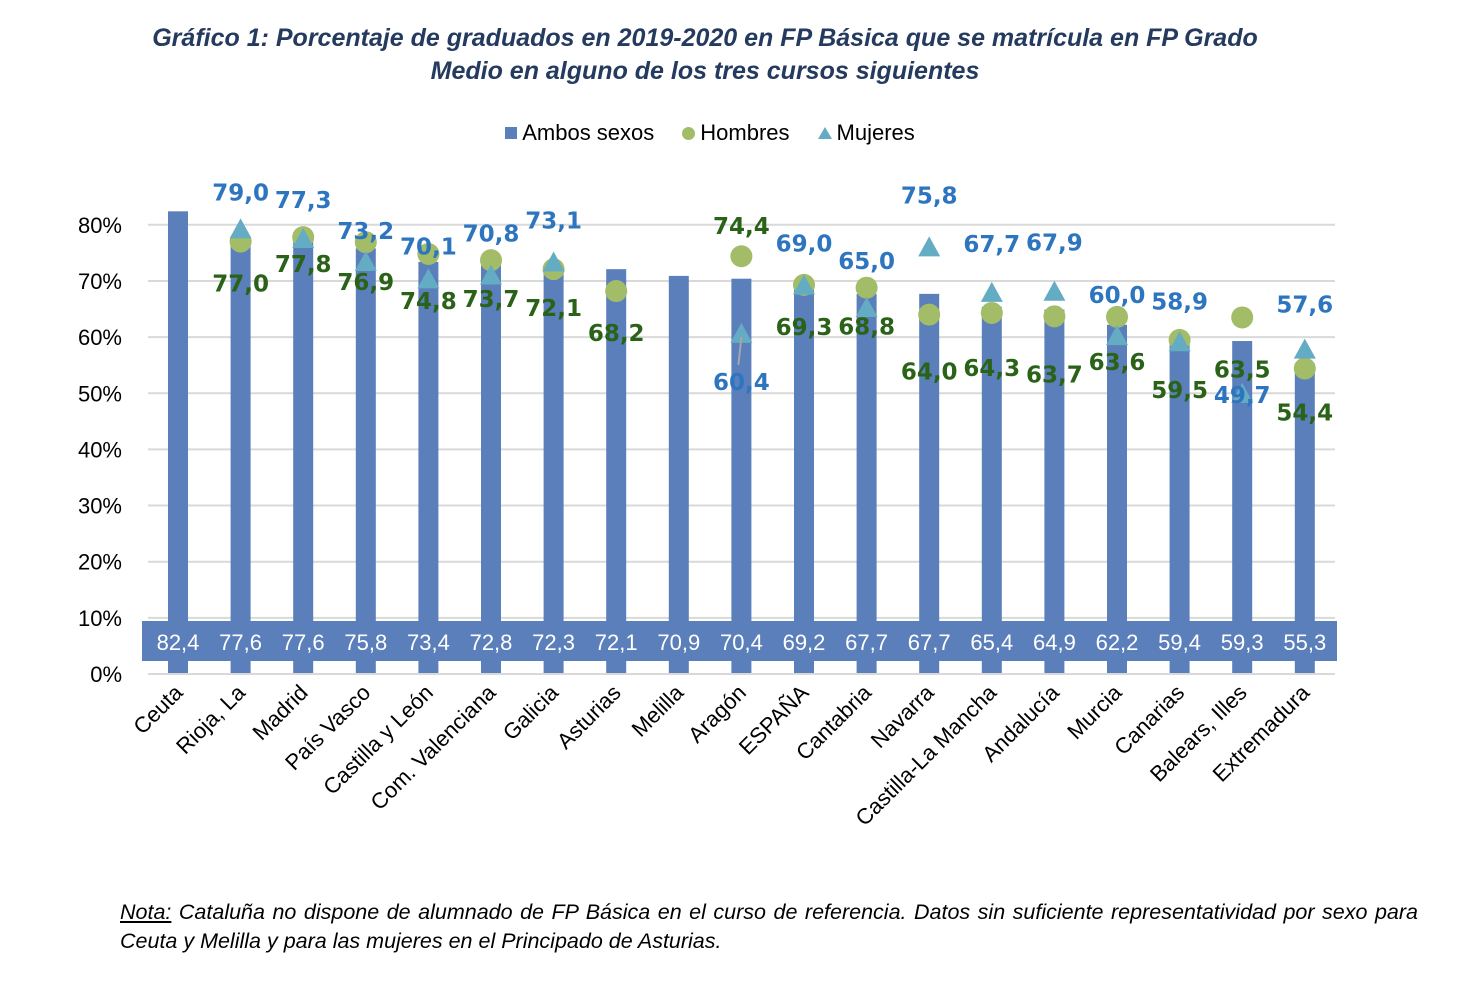 The image size is (1457, 1000). Describe the element at coordinates (428, 247) in the screenshot. I see `mujeres-data-label: 70,1` at that location.